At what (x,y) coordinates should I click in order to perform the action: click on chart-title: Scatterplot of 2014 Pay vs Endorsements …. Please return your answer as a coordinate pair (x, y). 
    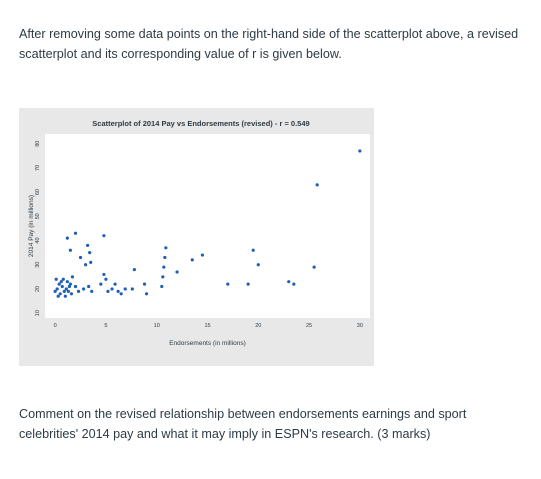
    Looking at the image, I should click on (200, 123).